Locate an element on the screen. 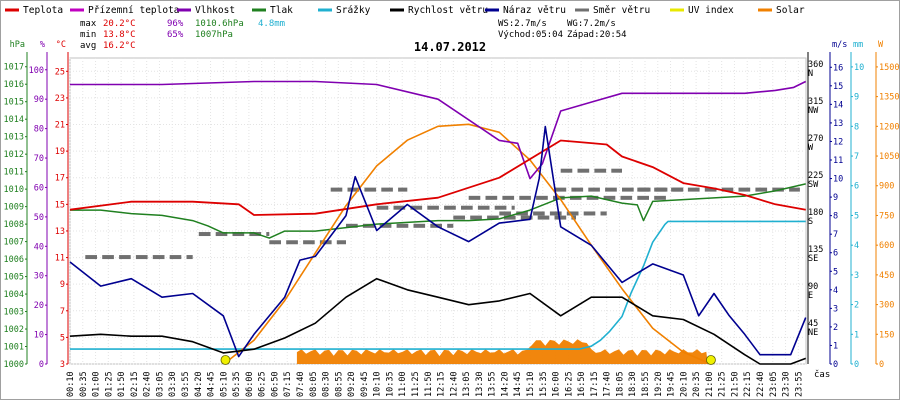 The image size is (900, 400). axis-tick-label: 3 is located at coordinates (62, 365).